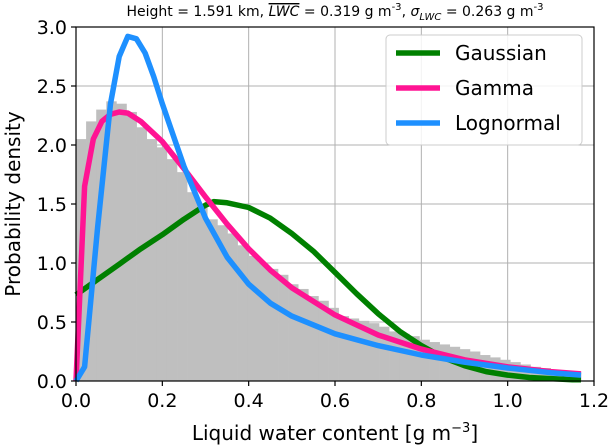 This screenshot has height=446, width=608. What do you see at coordinates (593, 401) in the screenshot?
I see `x-tick-label: 1.2` at bounding box center [593, 401].